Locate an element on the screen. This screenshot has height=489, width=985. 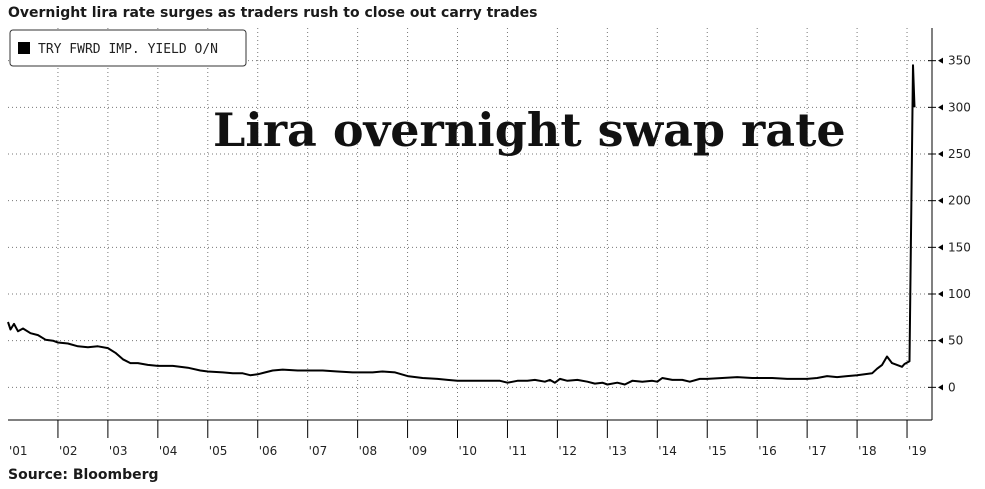
x-tick-label: '19 is located at coordinates (917, 451).